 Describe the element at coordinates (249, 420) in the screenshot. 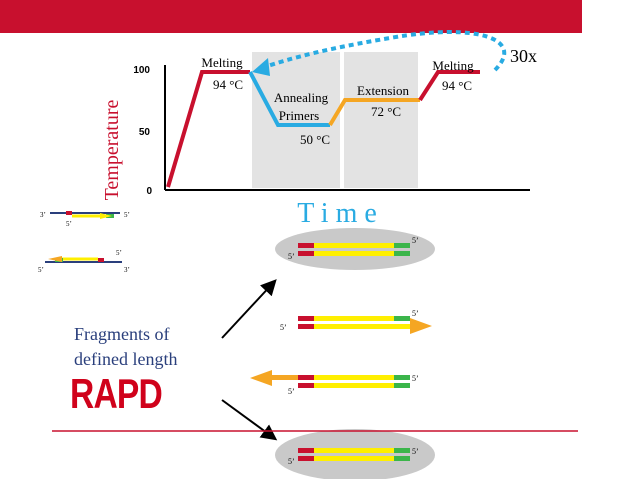

I see `arrow-to-bottom-fragment` at that location.